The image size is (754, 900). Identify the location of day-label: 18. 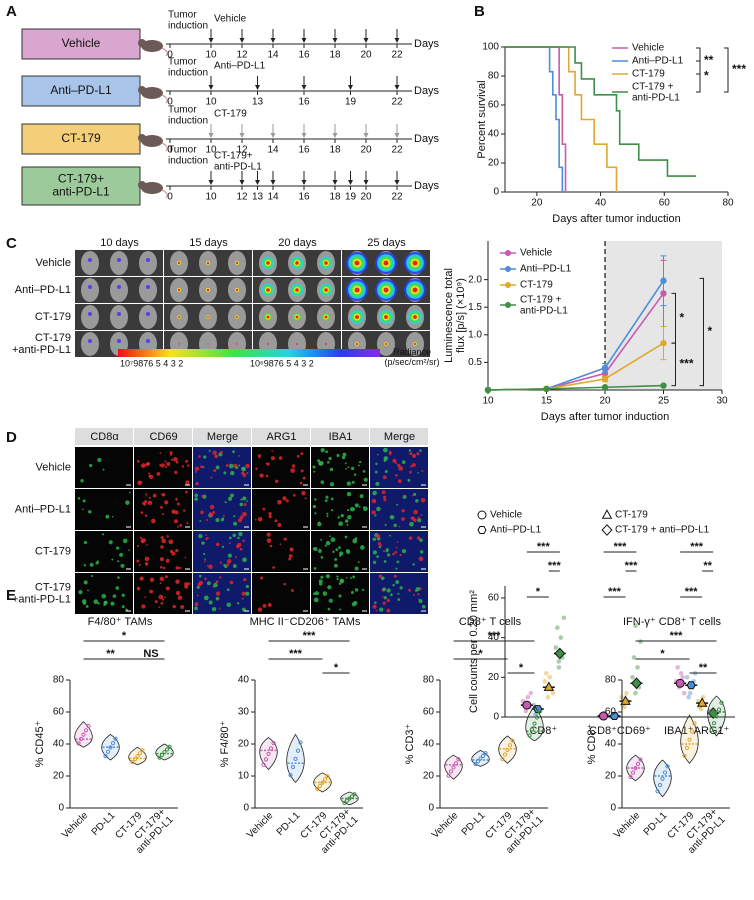
(335, 55).